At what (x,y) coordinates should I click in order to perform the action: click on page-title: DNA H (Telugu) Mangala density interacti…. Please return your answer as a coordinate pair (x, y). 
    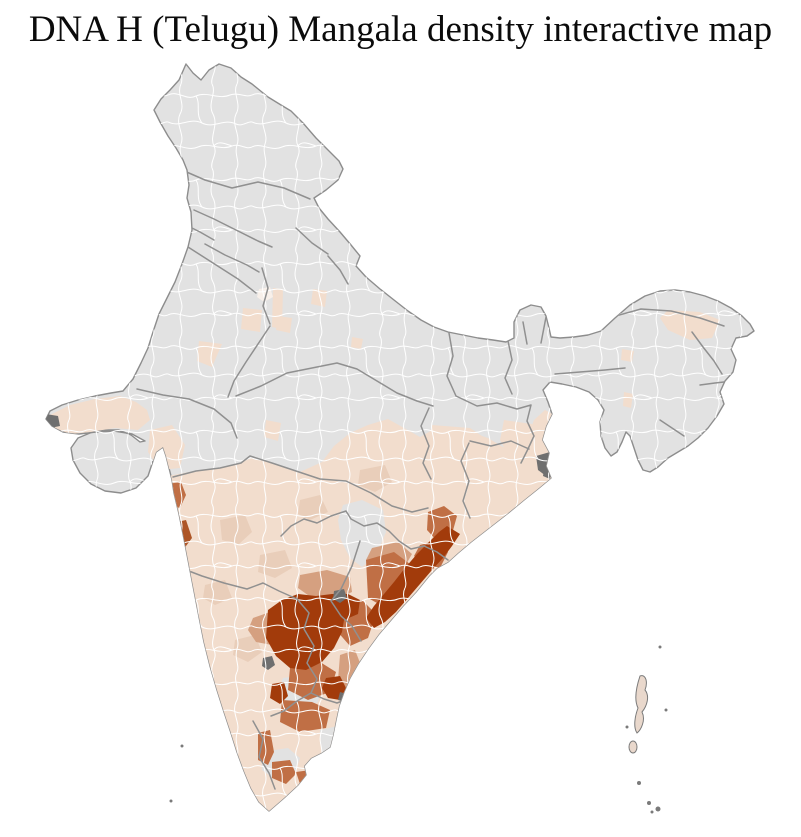
    Looking at the image, I should click on (400, 29).